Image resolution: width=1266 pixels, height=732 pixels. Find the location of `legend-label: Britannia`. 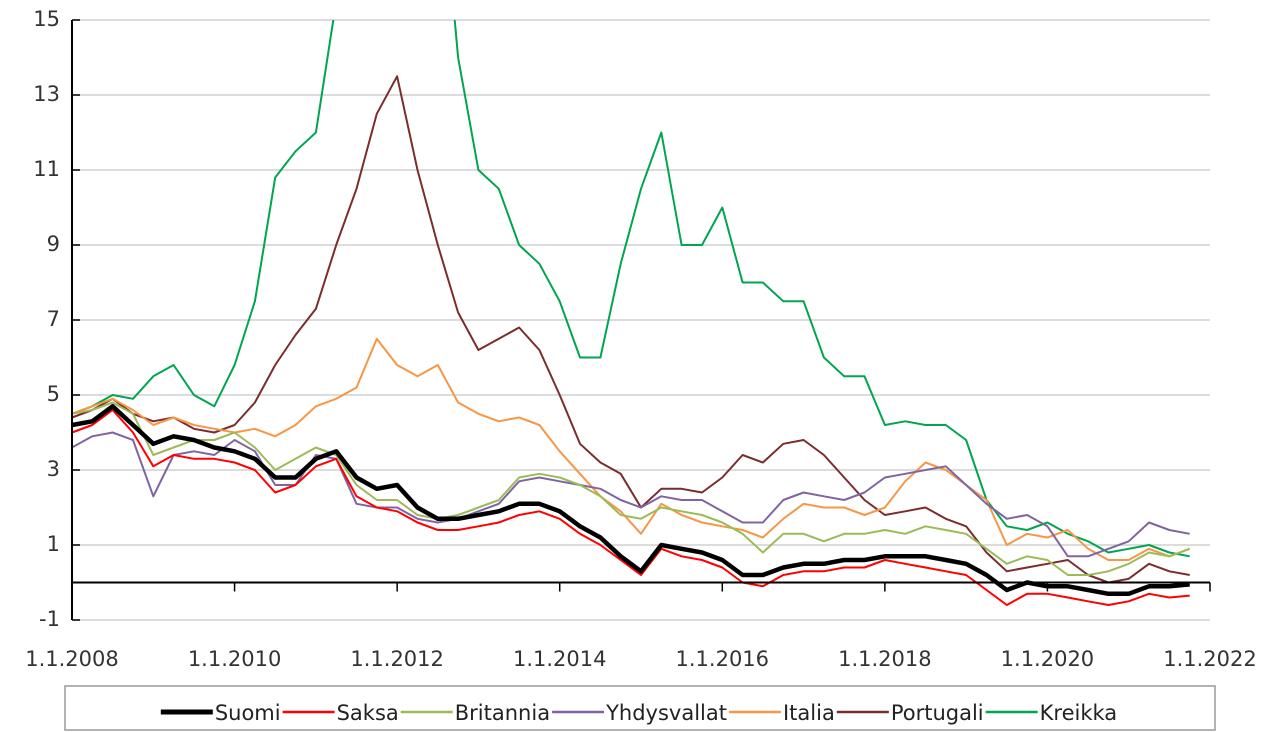

legend-label: Britannia is located at coordinates (502, 713).